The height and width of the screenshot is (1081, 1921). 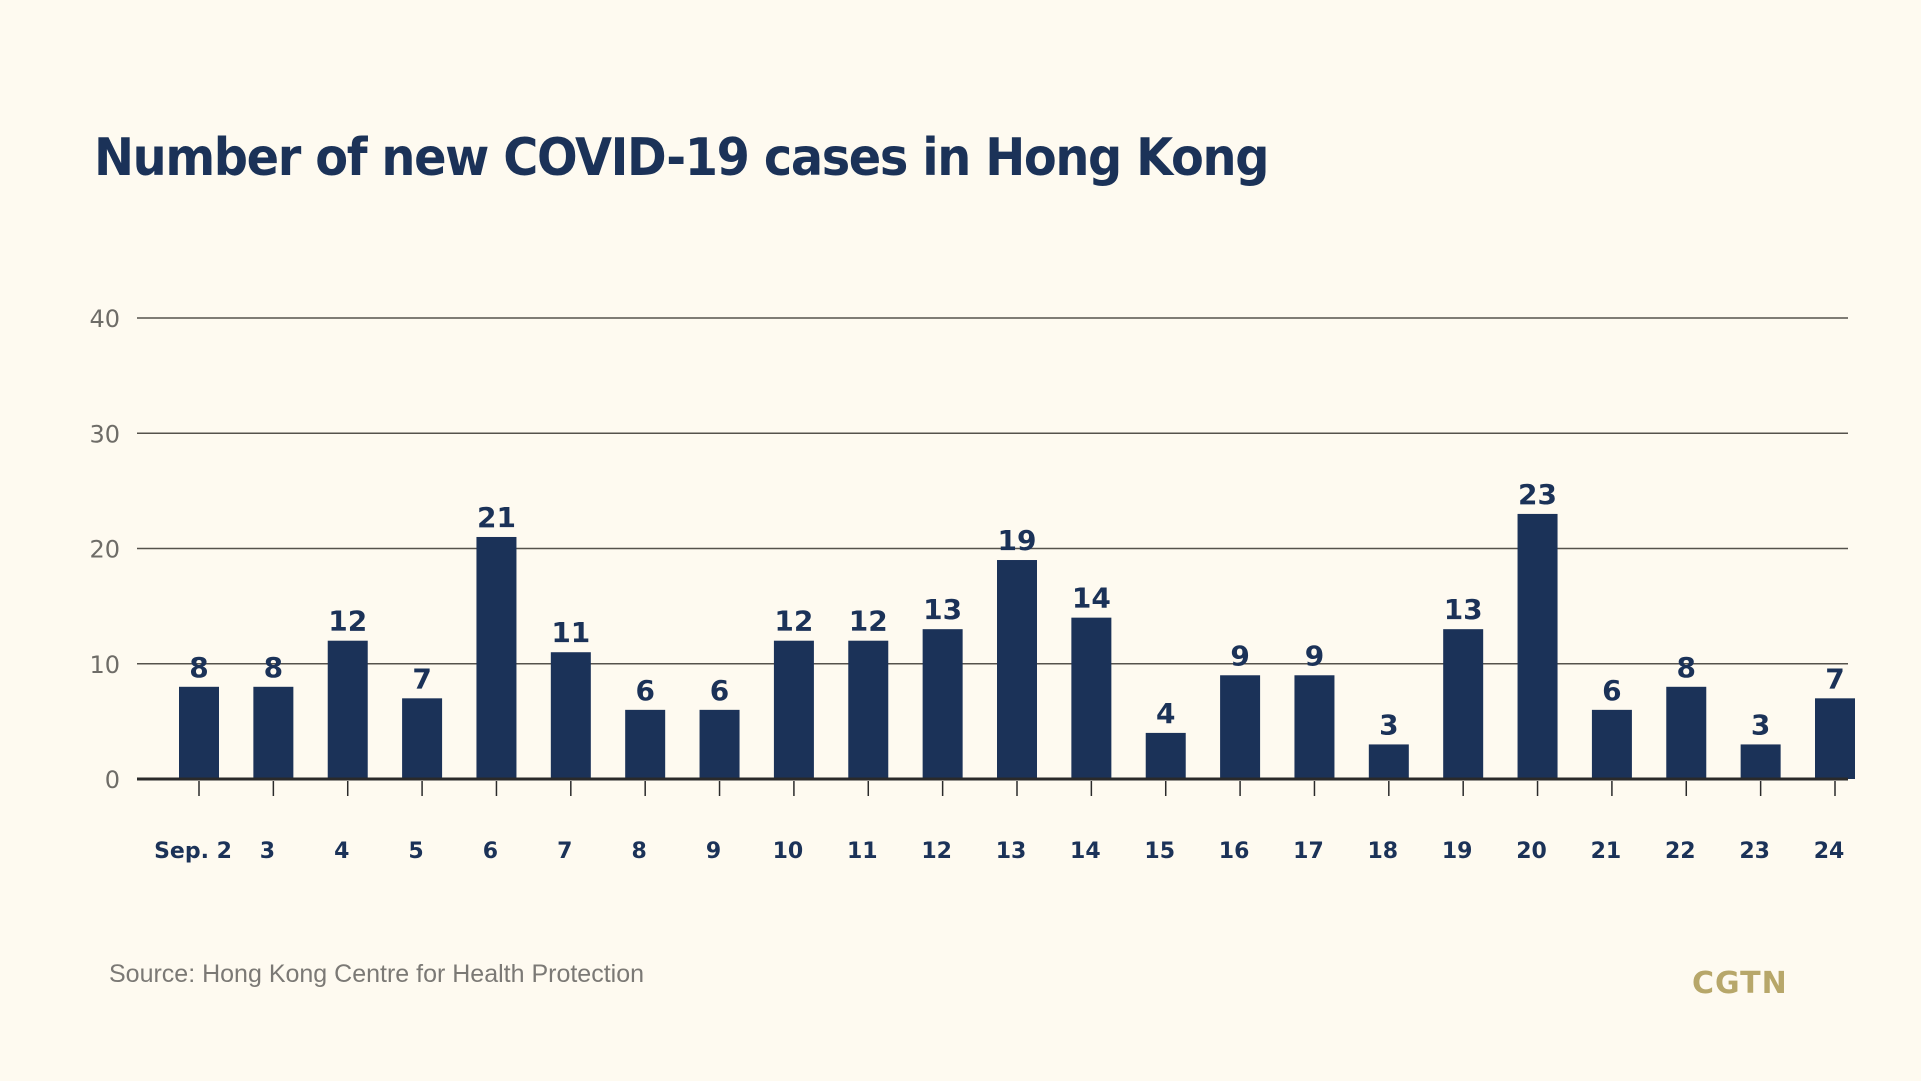 I want to click on x-tick-label: 23, so click(x=1754, y=851).